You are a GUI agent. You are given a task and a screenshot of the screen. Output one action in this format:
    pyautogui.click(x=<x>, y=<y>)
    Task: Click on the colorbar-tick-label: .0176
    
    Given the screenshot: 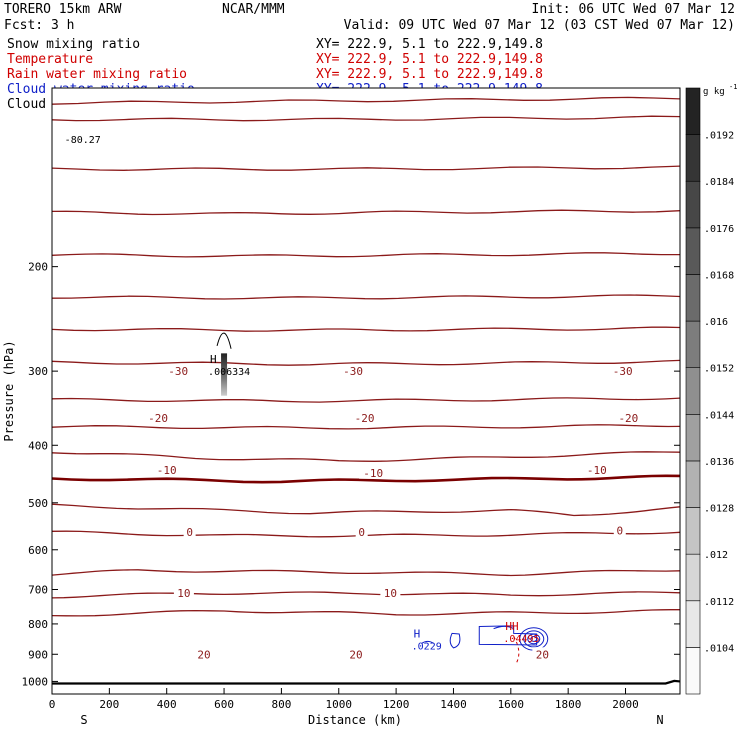 What is the action you would take?
    pyautogui.click(x=719, y=229)
    